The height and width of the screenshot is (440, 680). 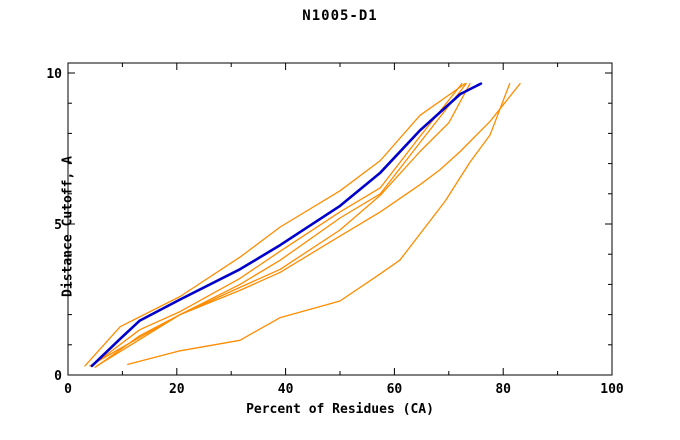 I want to click on x-tick-label: 0, so click(x=68, y=389).